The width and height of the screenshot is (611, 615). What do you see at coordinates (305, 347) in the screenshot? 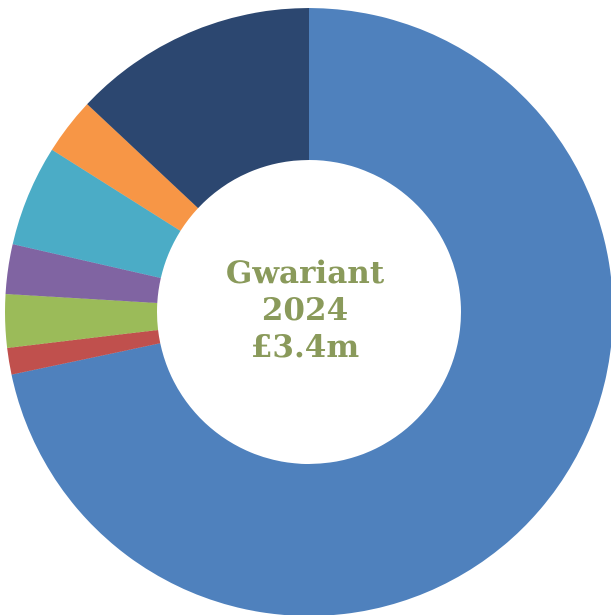
I see `center-label-line-3: £3.4m` at bounding box center [305, 347].